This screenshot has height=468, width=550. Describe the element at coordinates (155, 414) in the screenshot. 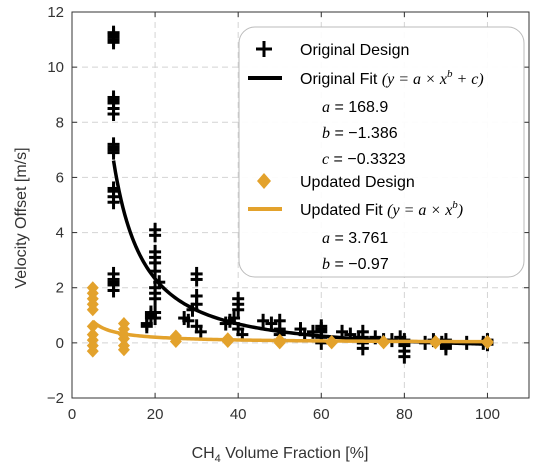

I see `x-tick-label: 20` at that location.